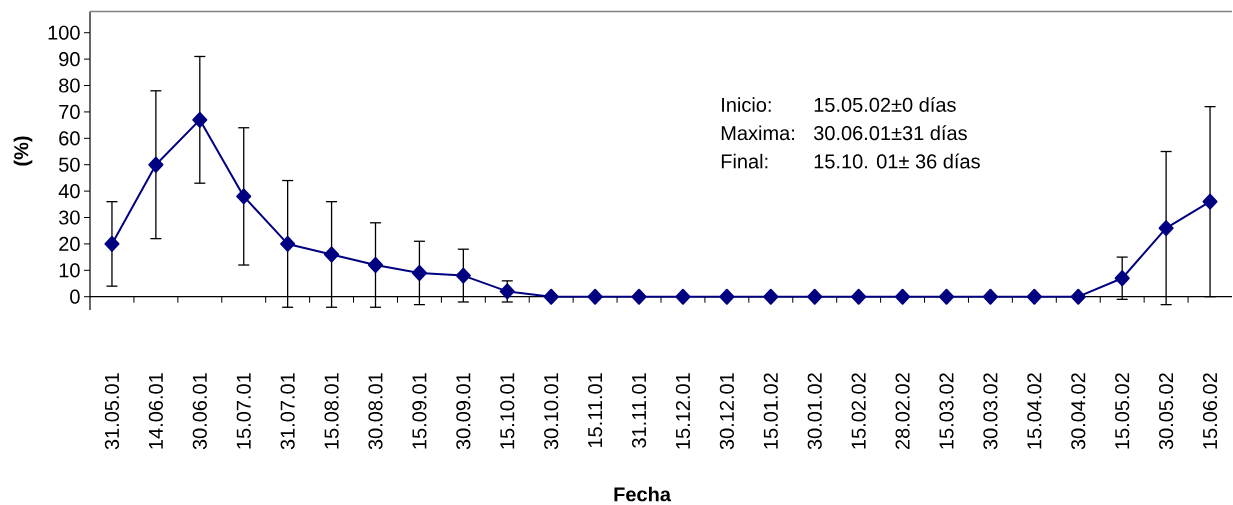 This screenshot has width=1233, height=505. What do you see at coordinates (757, 133) in the screenshot?
I see `annotation: Maxima:` at bounding box center [757, 133].